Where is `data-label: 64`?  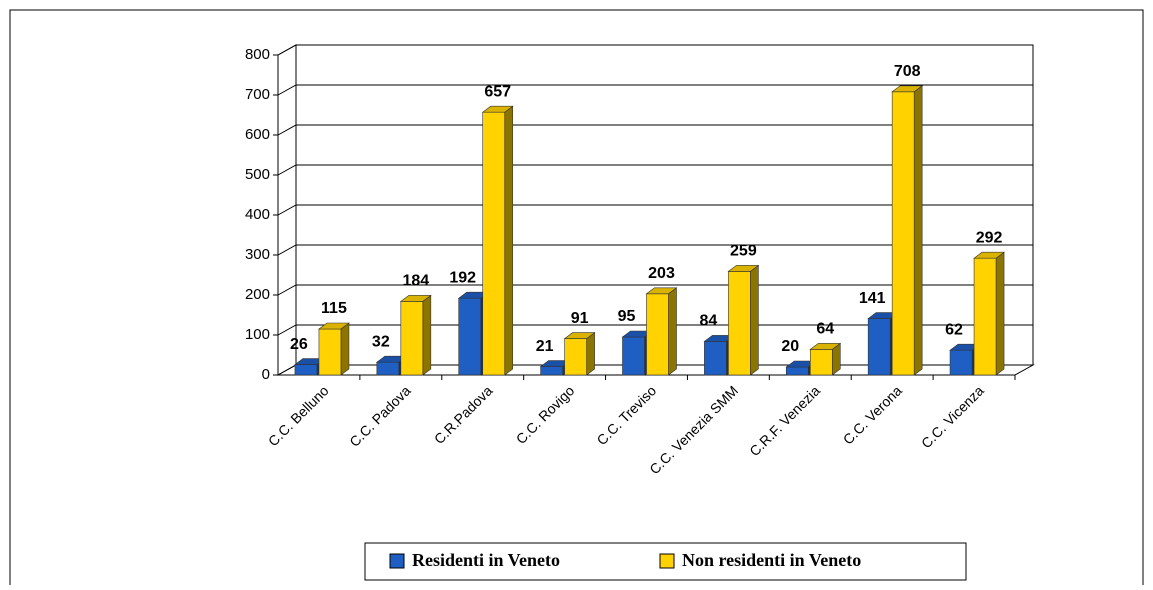
data-label: 64 is located at coordinates (825, 329).